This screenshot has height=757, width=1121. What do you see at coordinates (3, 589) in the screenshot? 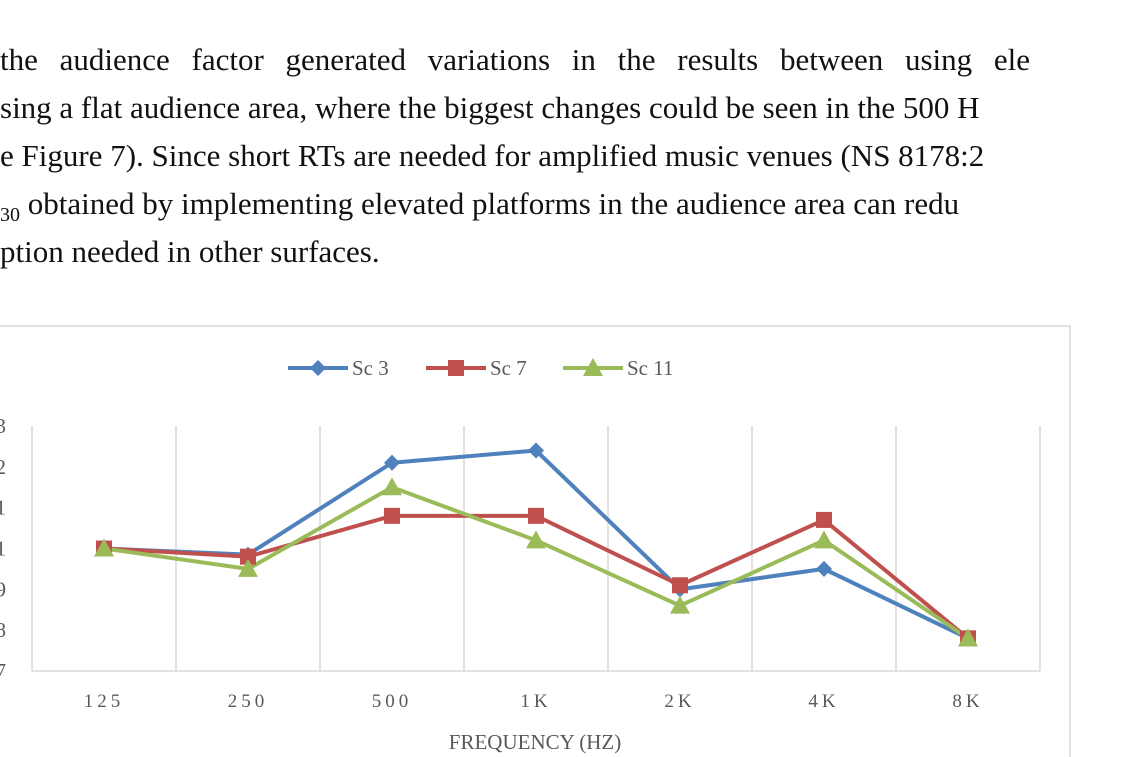
I see `y-tick-label: 9` at bounding box center [3, 589].